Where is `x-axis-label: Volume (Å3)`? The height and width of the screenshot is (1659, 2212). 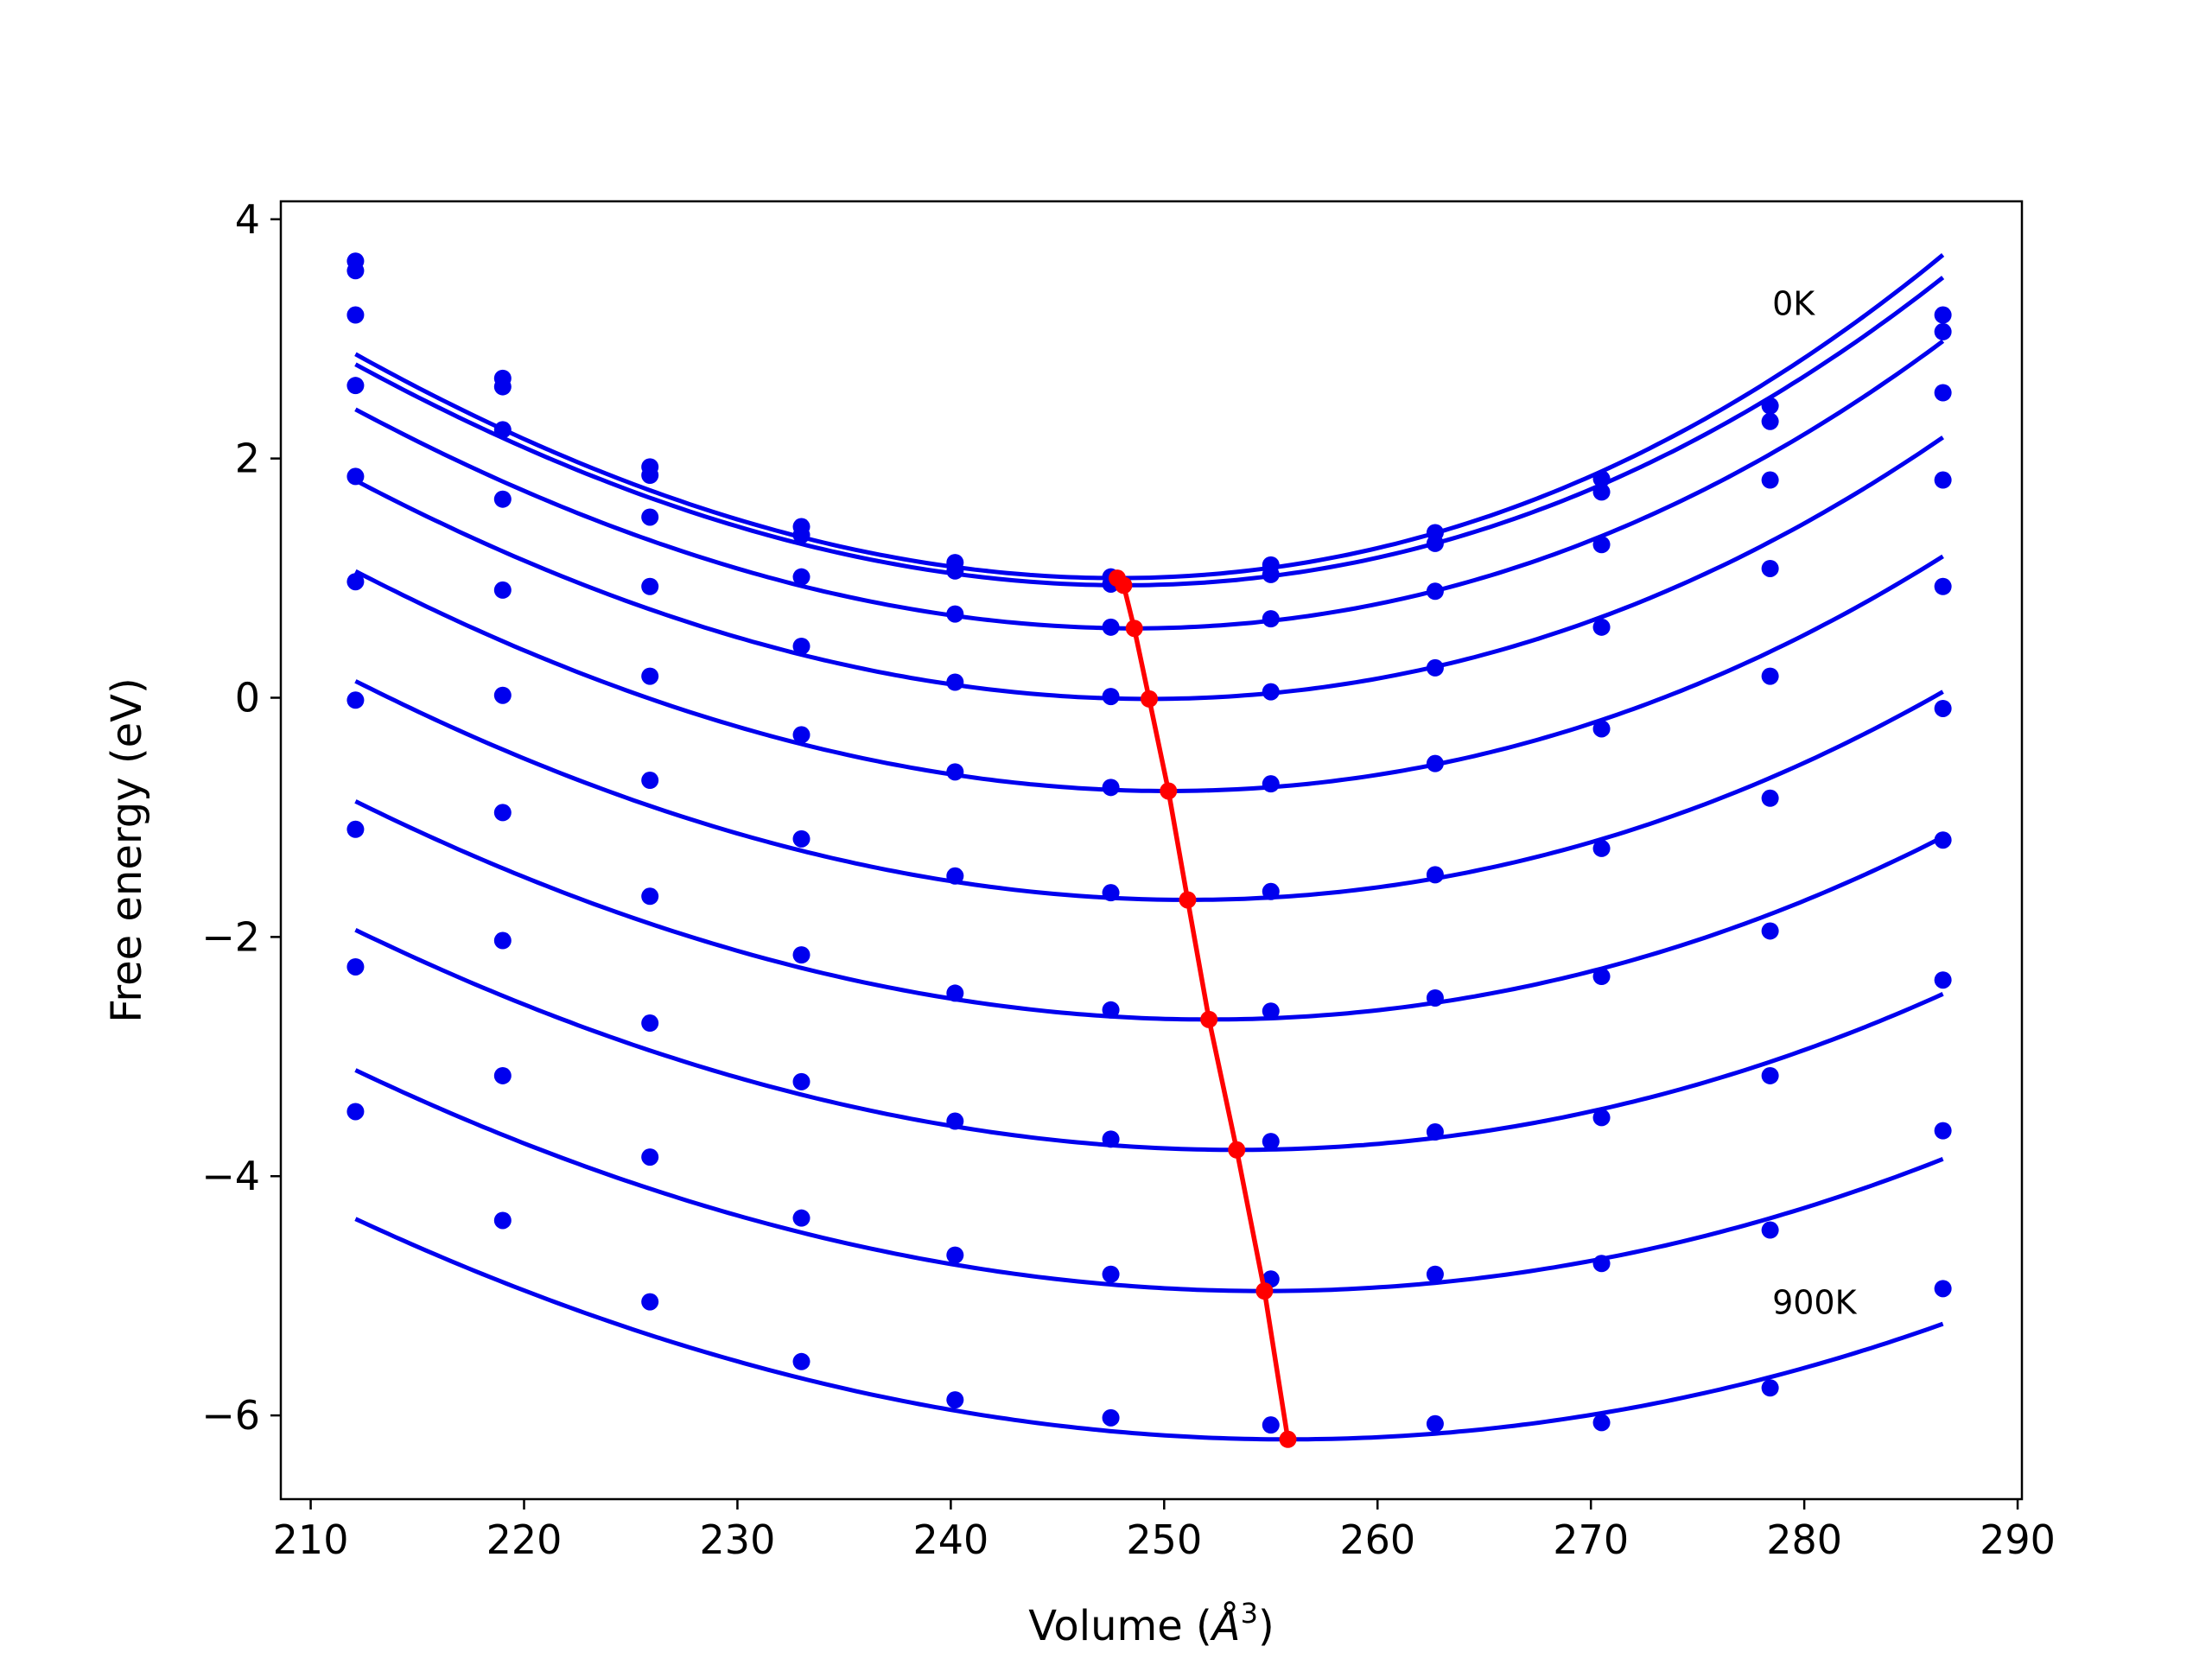
x-axis-label: Volume (Å3) is located at coordinates (1151, 1623).